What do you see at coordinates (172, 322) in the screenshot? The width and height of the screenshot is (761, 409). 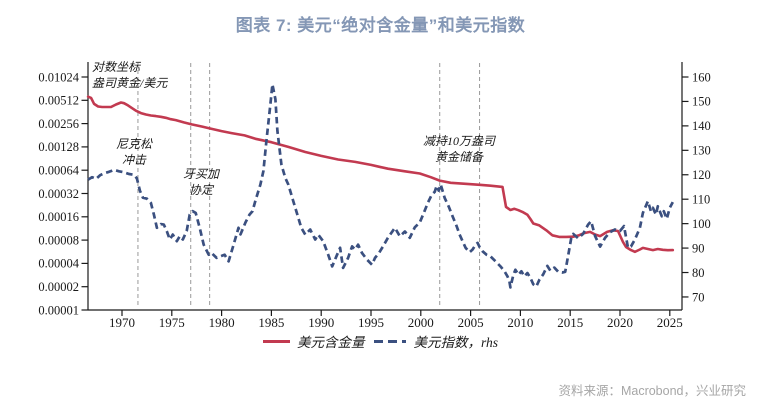 I see `x-axis-label: 1975` at bounding box center [172, 322].